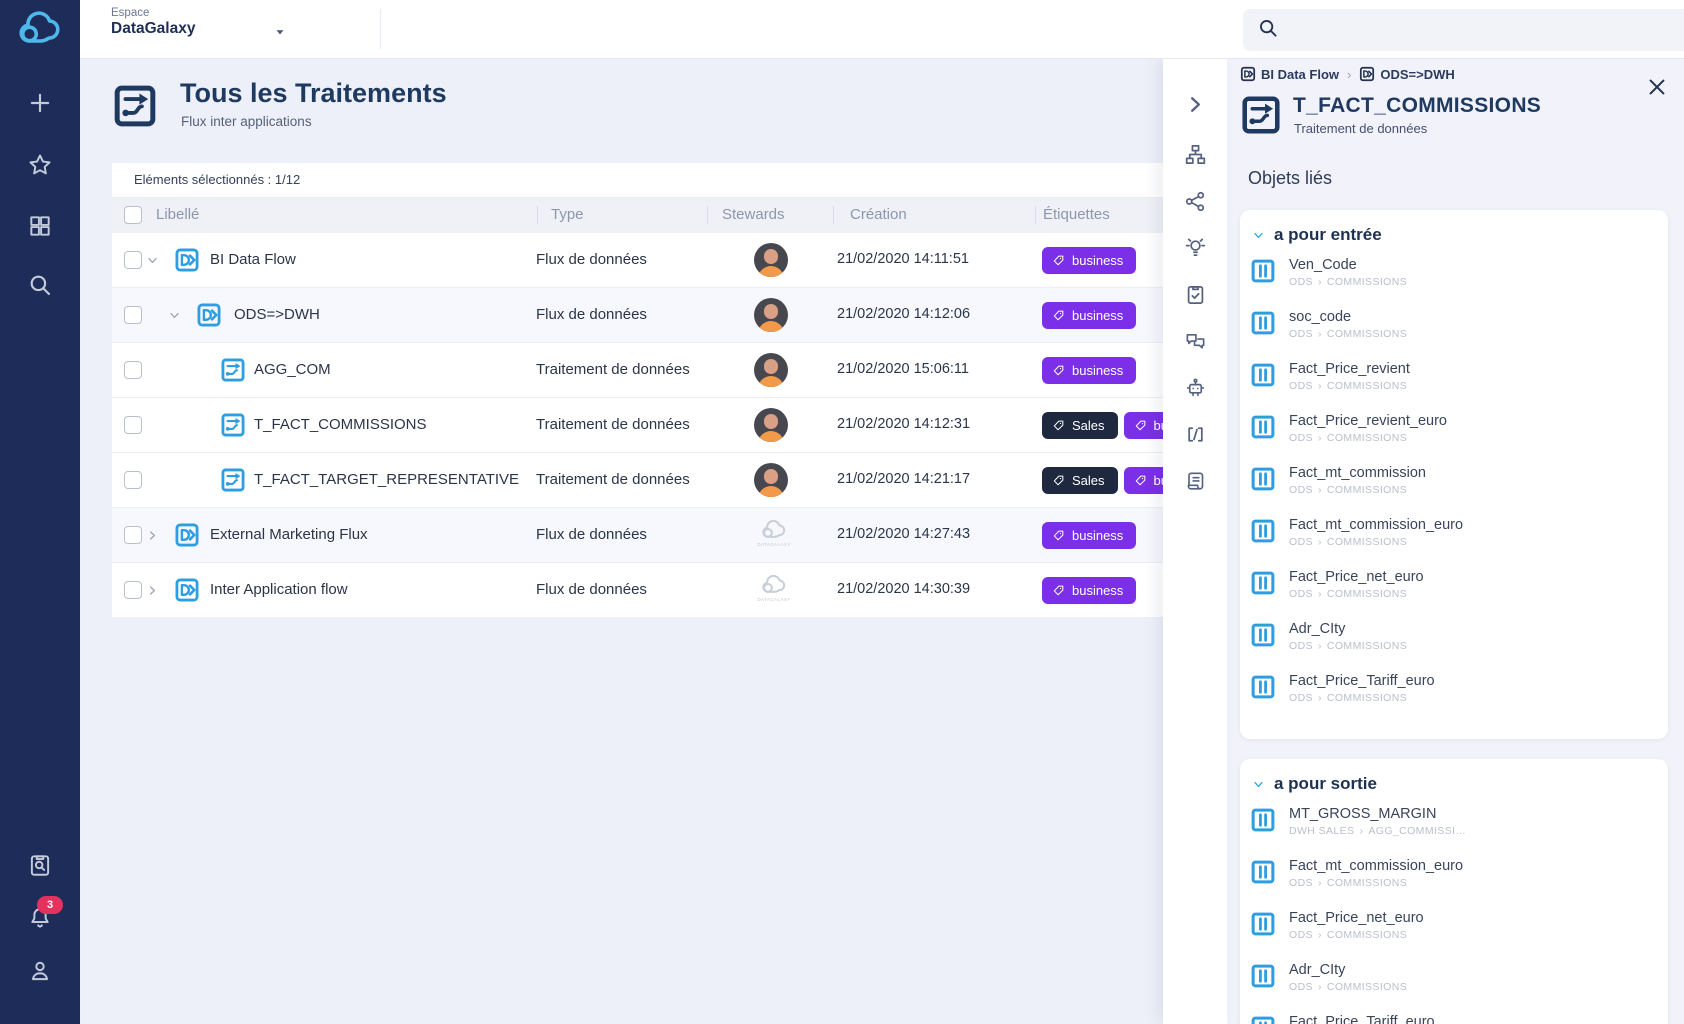 The height and width of the screenshot is (1024, 1684). I want to click on sidebar-item-search search-icon, so click(40, 285).